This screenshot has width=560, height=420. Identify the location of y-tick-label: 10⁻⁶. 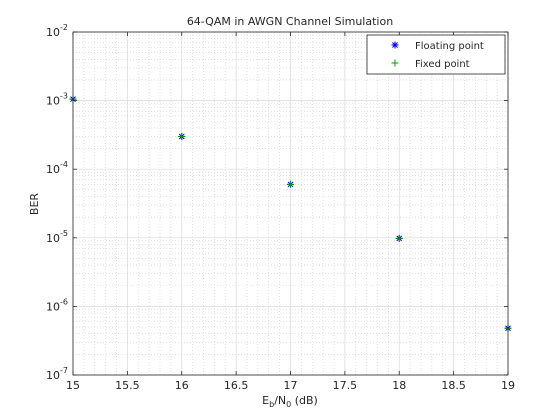
(57, 305).